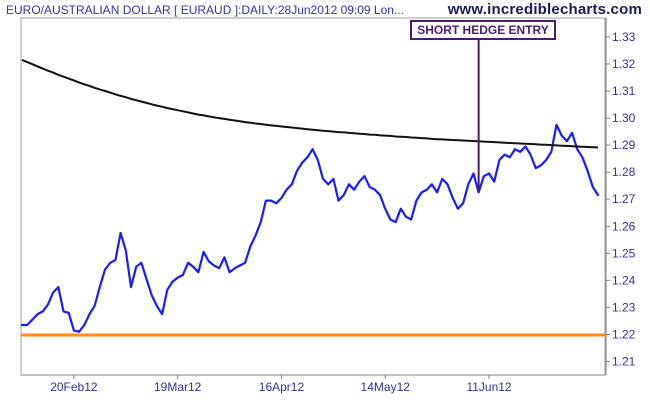 The width and height of the screenshot is (650, 400). Describe the element at coordinates (624, 226) in the screenshot. I see `y-tick-label: 1.26` at that location.